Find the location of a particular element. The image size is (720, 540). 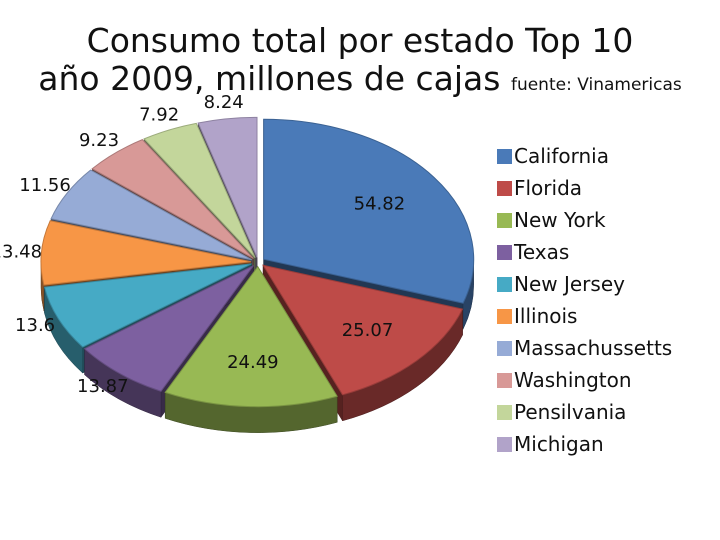

legend-item-washington: Washington is located at coordinates (584, 380).